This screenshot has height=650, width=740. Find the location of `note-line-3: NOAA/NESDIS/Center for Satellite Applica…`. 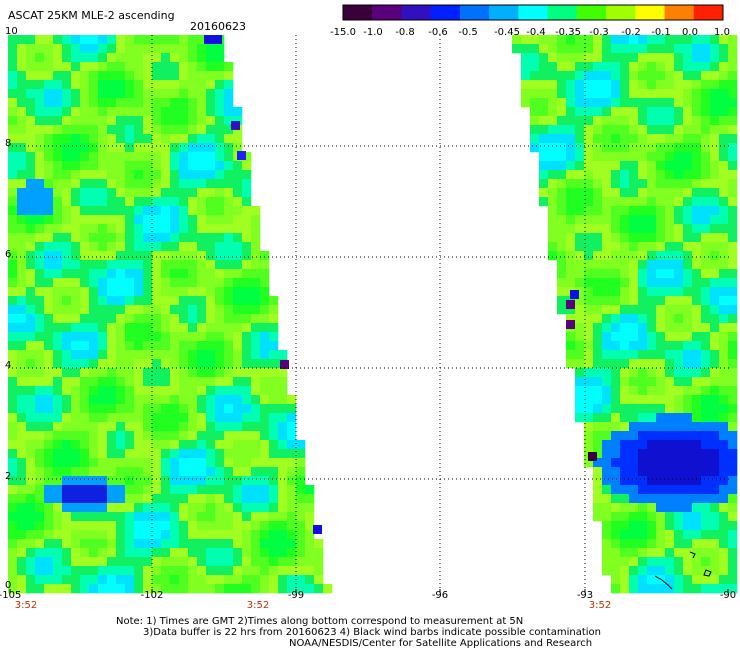

note-line-3: NOAA/NESDIS/Center for Satellite Applica… is located at coordinates (441, 643).